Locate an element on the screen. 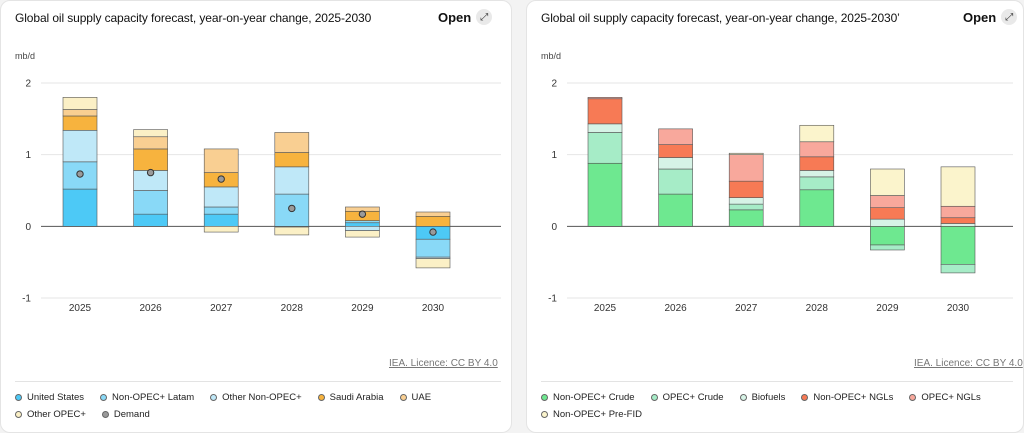 The height and width of the screenshot is (433, 1024). legend-label: Demand is located at coordinates (131, 414).